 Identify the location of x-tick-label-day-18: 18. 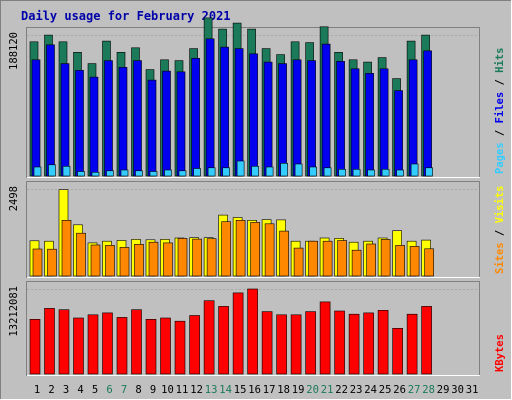
(283, 390).